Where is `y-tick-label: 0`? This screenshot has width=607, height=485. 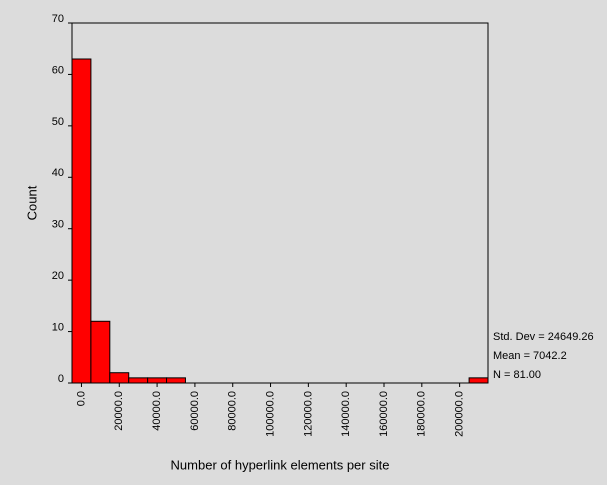
y-tick-label: 0 is located at coordinates (61, 379).